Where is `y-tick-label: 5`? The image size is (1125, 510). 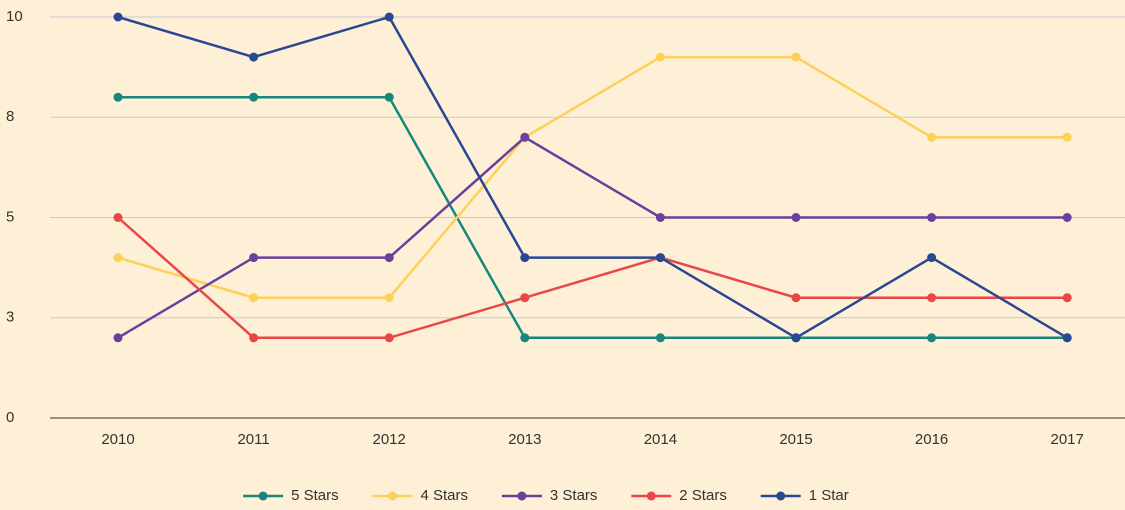 y-tick-label: 5 is located at coordinates (10, 216).